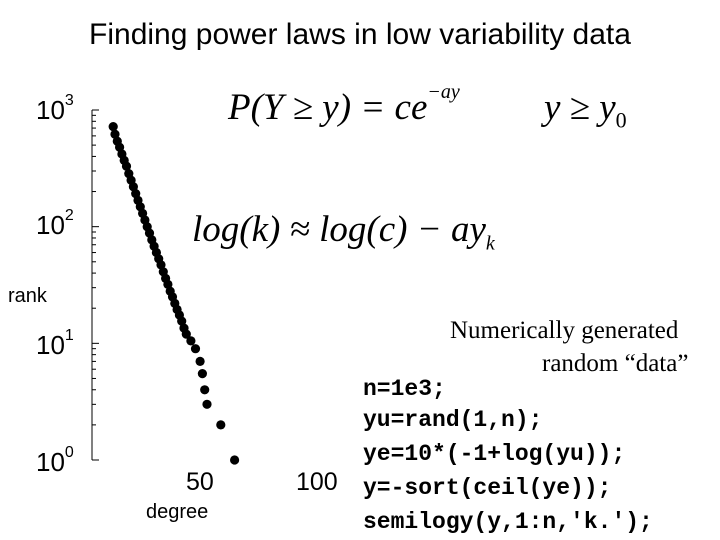  I want to click on y-tick-label-1000: 10³, so click(55, 108).